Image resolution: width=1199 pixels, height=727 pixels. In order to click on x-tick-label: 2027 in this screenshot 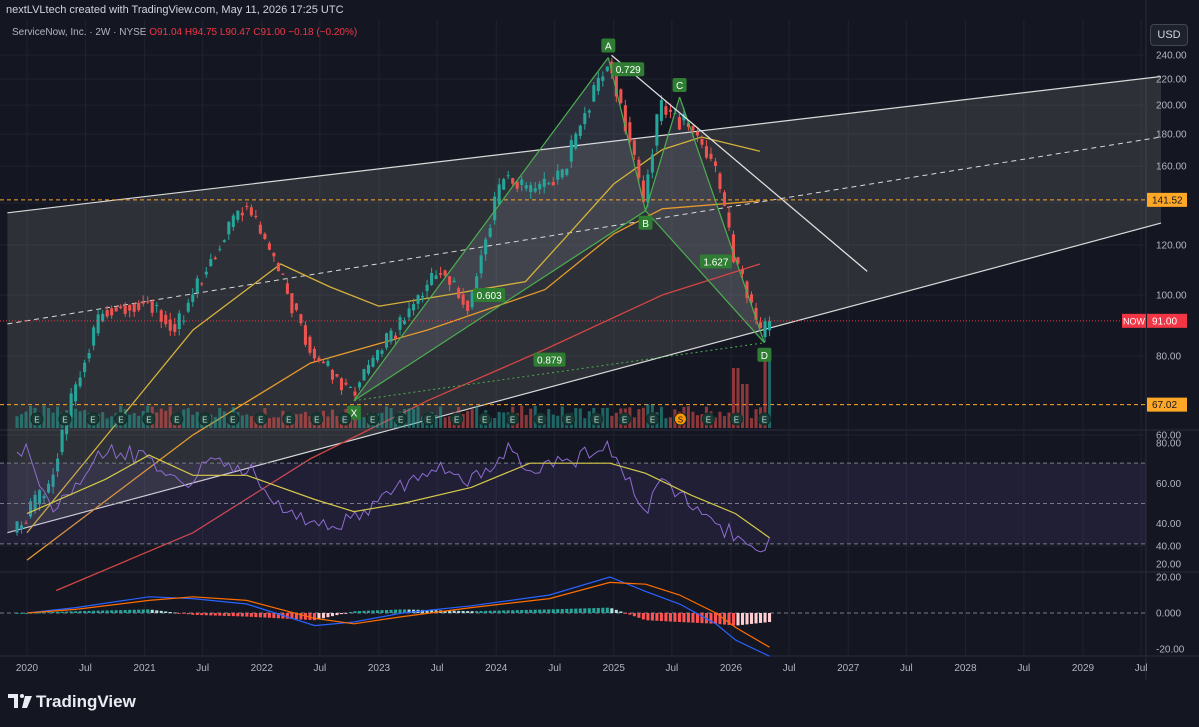, I will do `click(848, 668)`.